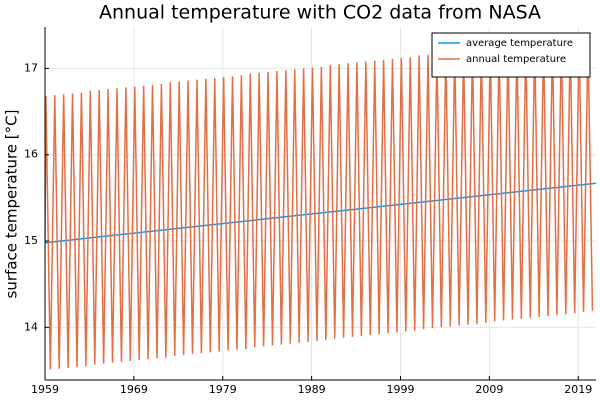 The width and height of the screenshot is (600, 400). I want to click on y-tick-label: 17, so click(31, 67).